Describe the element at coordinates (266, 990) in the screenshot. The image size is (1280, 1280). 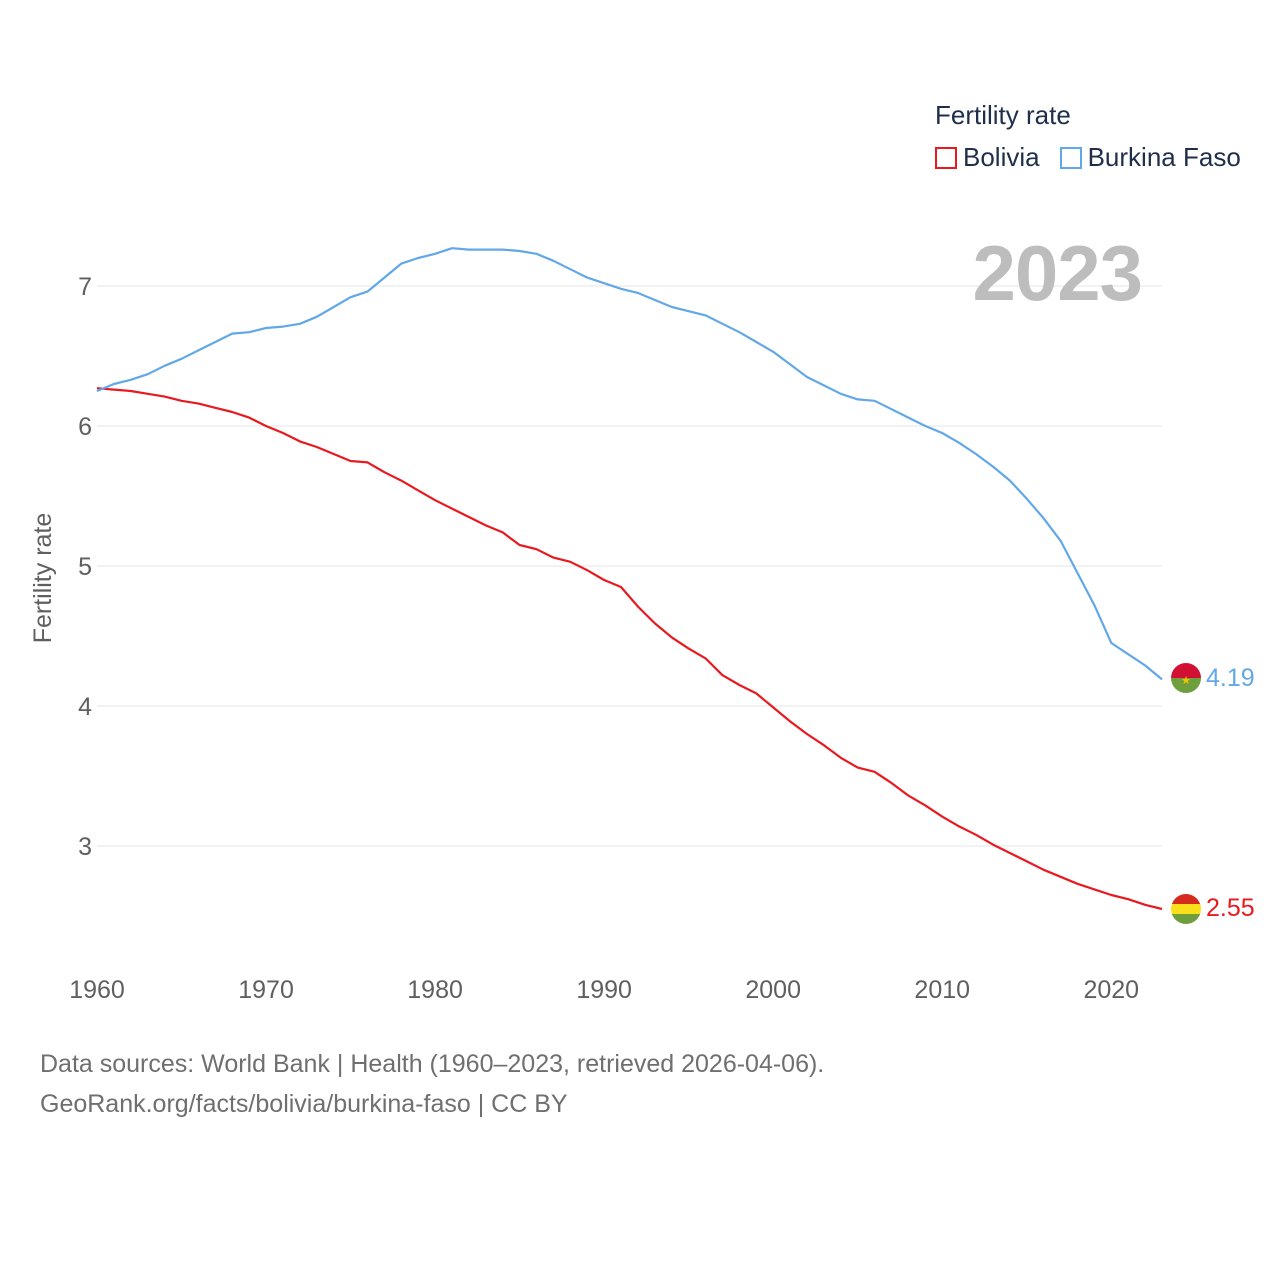
I see `x-tick-label: 1970` at that location.